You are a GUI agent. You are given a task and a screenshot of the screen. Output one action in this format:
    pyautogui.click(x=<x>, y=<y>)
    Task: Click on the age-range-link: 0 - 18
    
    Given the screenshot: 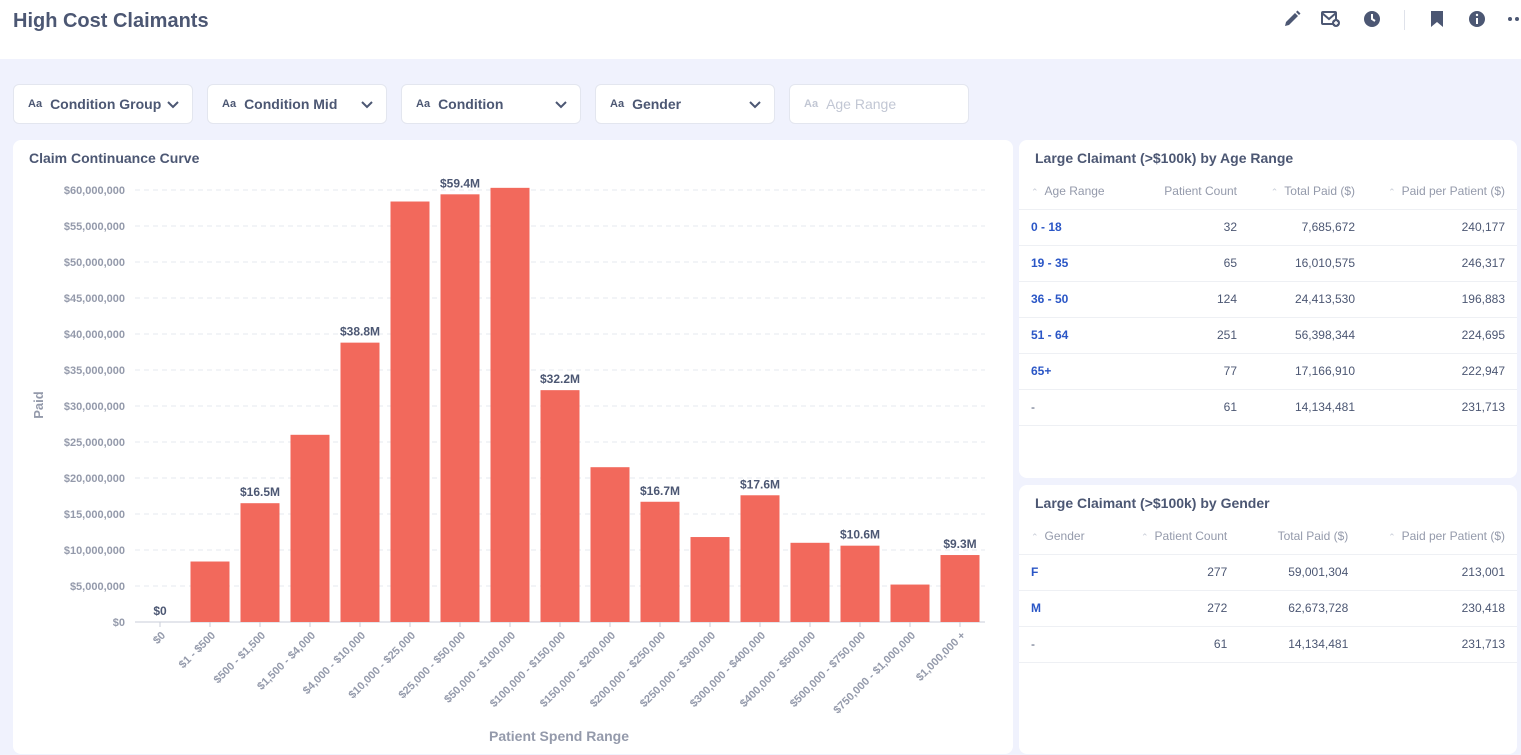 What is the action you would take?
    pyautogui.click(x=1078, y=227)
    